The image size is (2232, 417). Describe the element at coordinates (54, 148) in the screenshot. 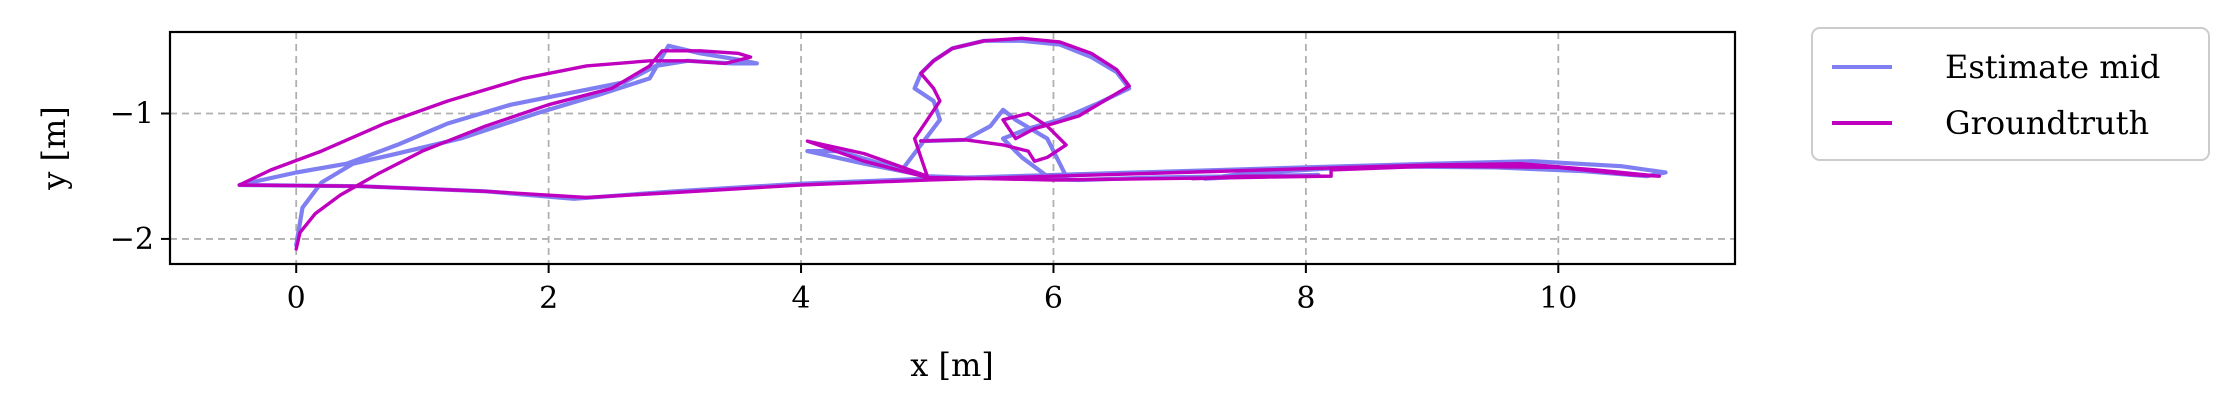

I see `y-axis-label: y [m]` at that location.